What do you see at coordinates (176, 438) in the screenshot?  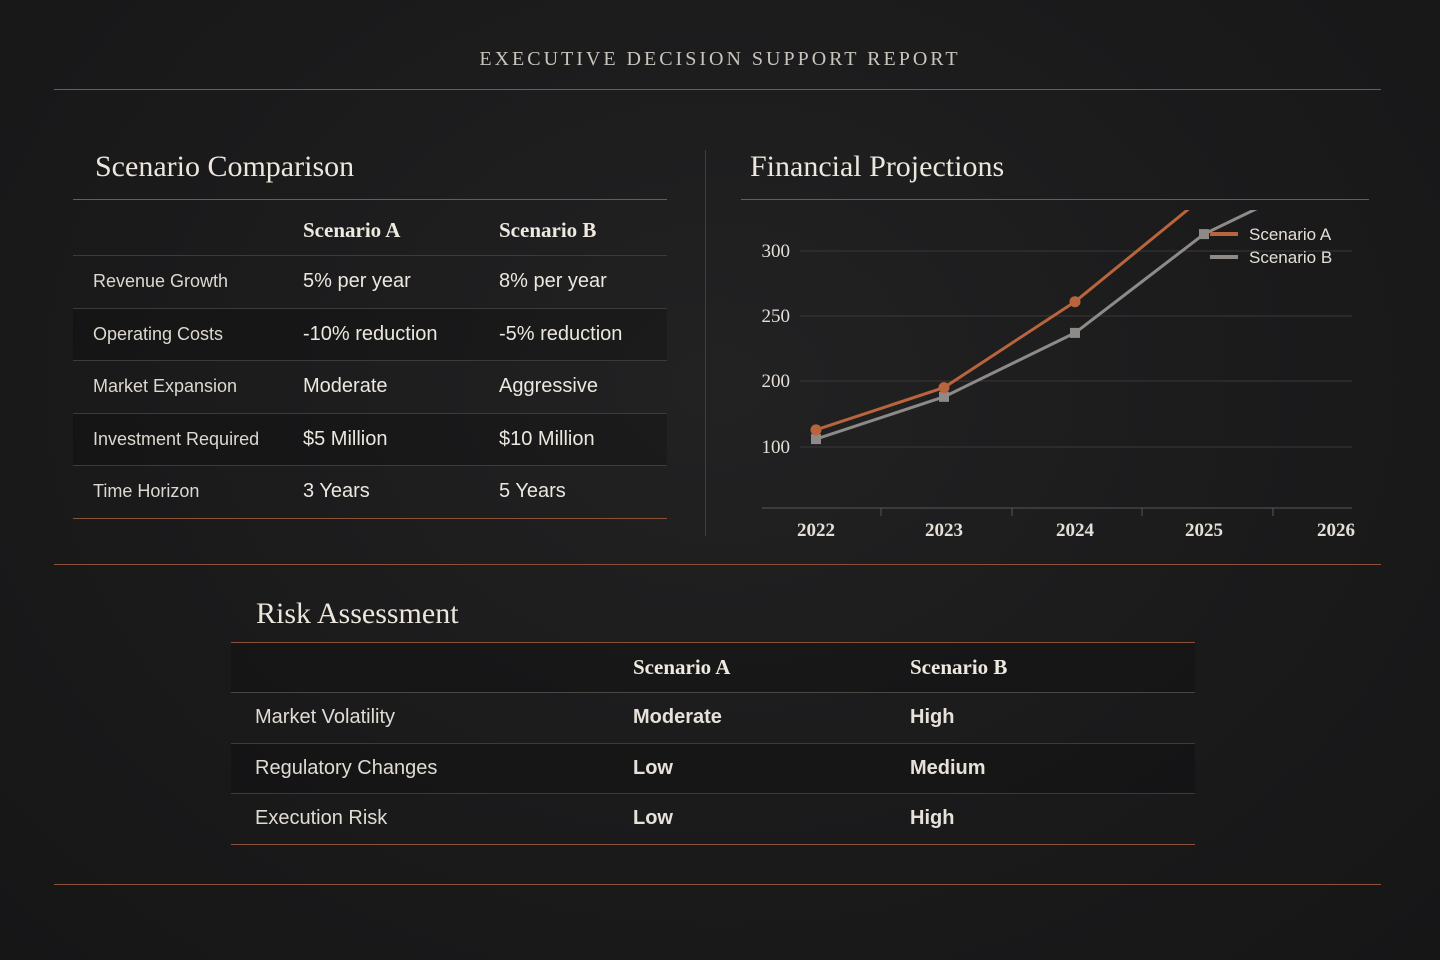 I see `row-label: Investment Required` at bounding box center [176, 438].